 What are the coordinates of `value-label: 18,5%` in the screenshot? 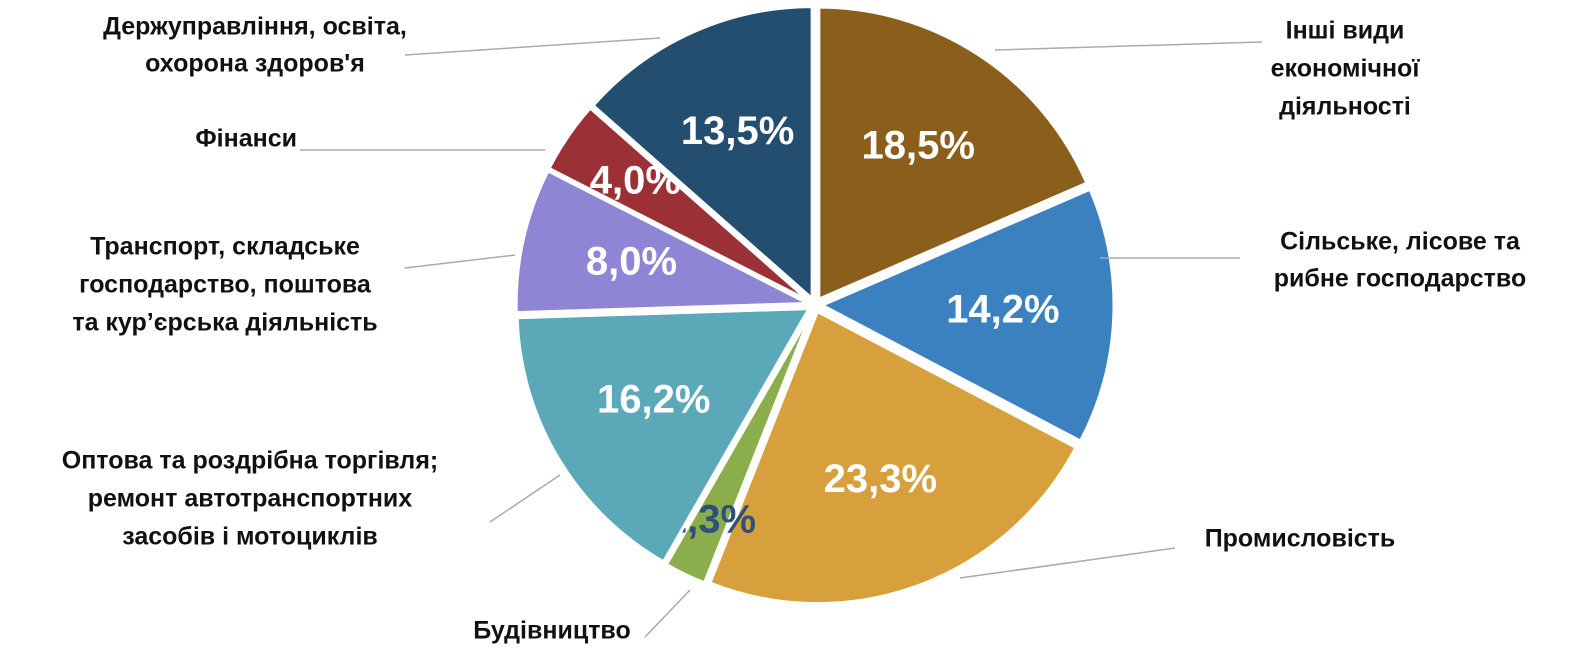 It's located at (918, 145).